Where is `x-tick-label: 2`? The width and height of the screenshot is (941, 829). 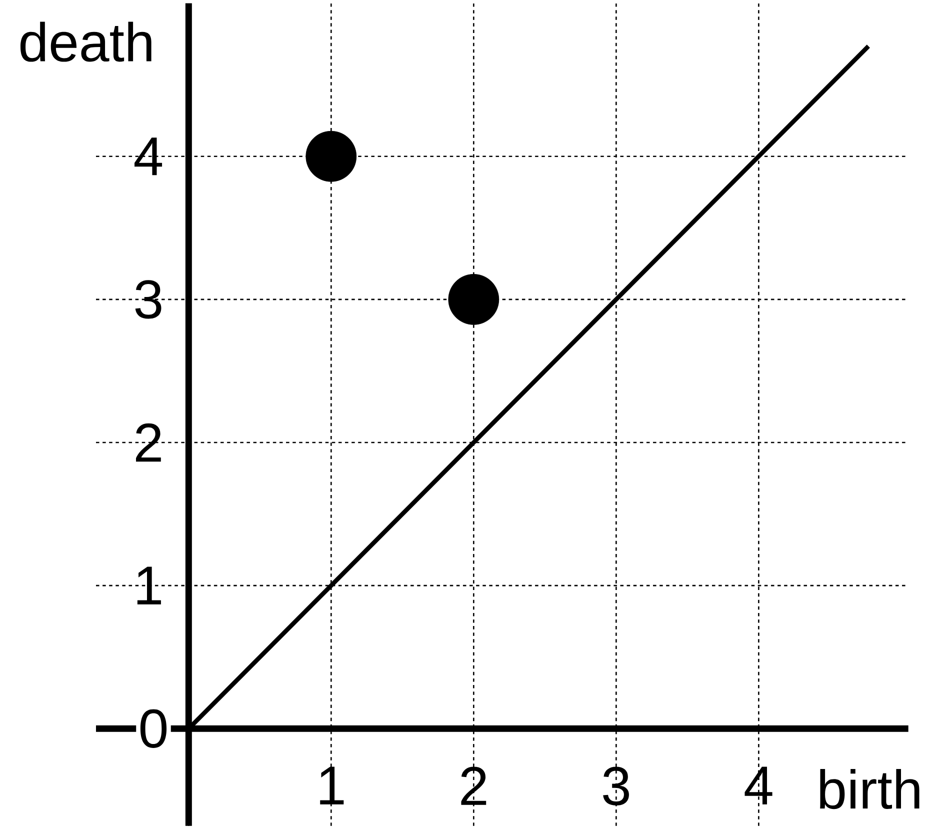
x-tick-label: 2 is located at coordinates (473, 785).